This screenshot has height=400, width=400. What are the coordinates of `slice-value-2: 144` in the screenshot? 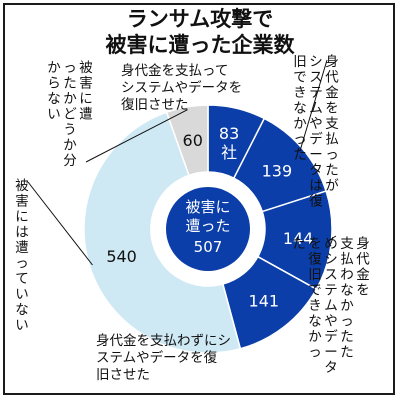 It's located at (298, 238).